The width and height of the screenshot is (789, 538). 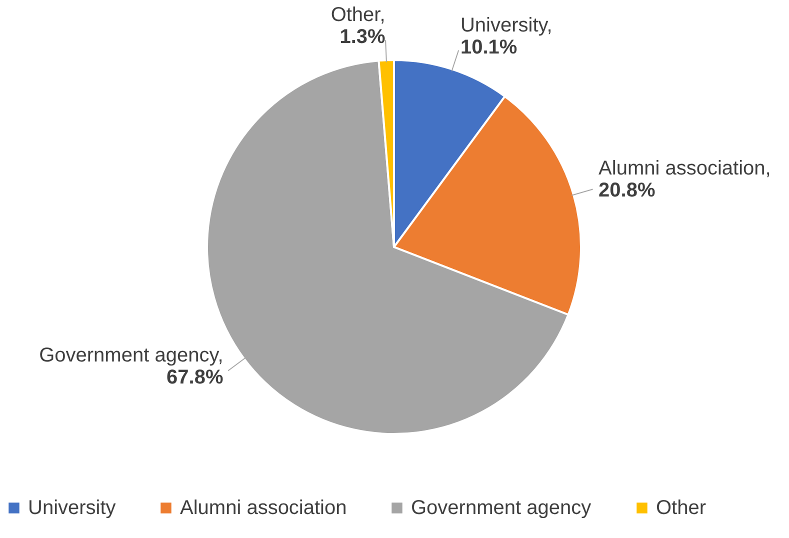 I want to click on text: Government agency,, so click(x=131, y=355).